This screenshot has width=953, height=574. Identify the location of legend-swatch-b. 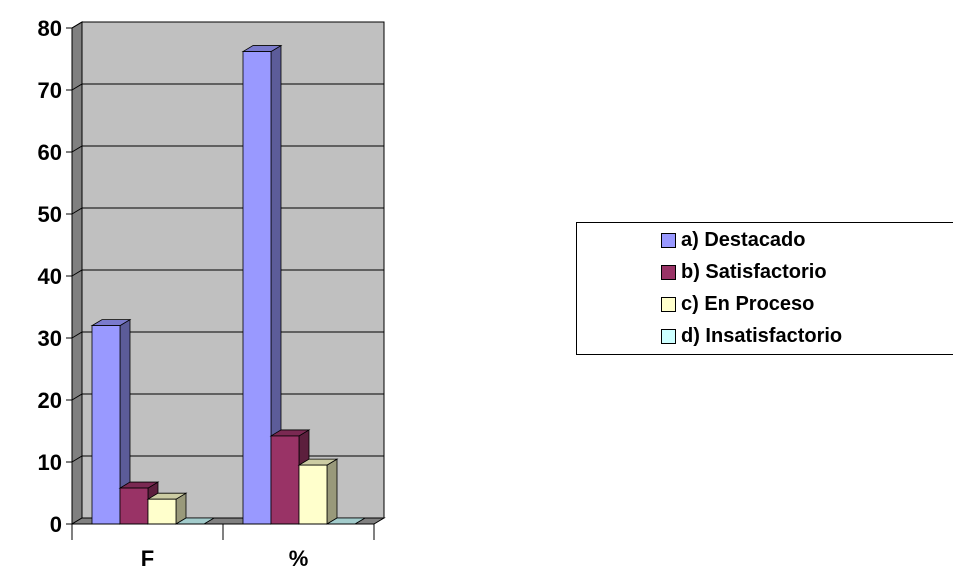
(668, 272).